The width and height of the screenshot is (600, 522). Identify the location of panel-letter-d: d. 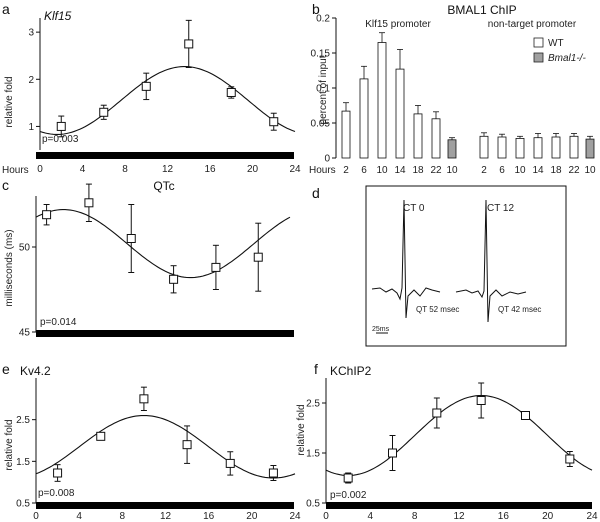
(316, 193).